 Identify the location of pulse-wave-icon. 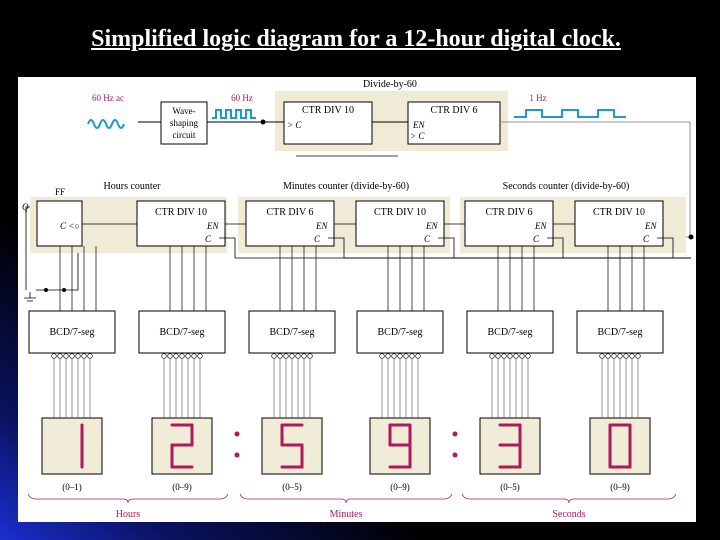
(234, 114).